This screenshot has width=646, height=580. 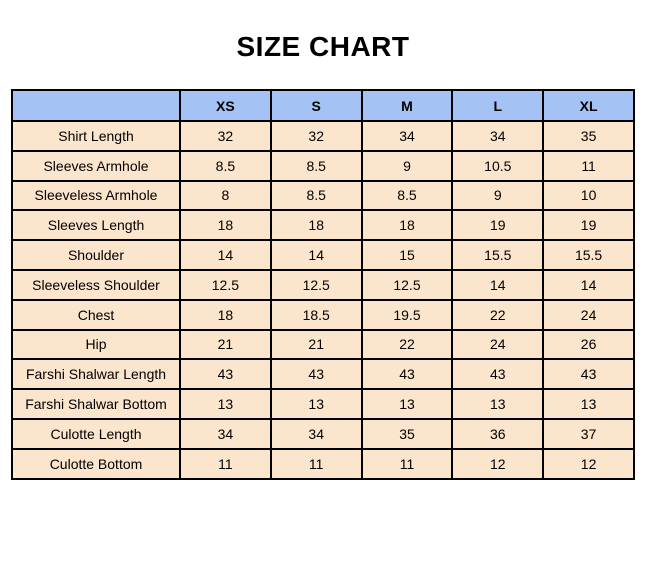 What do you see at coordinates (96, 404) in the screenshot?
I see `row-label: Farshi Shalwar Bottom` at bounding box center [96, 404].